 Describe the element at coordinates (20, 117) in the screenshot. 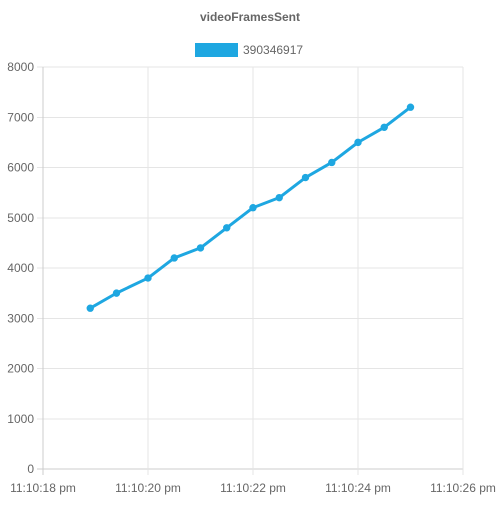

I see `y-tick-label: 7000` at that location.